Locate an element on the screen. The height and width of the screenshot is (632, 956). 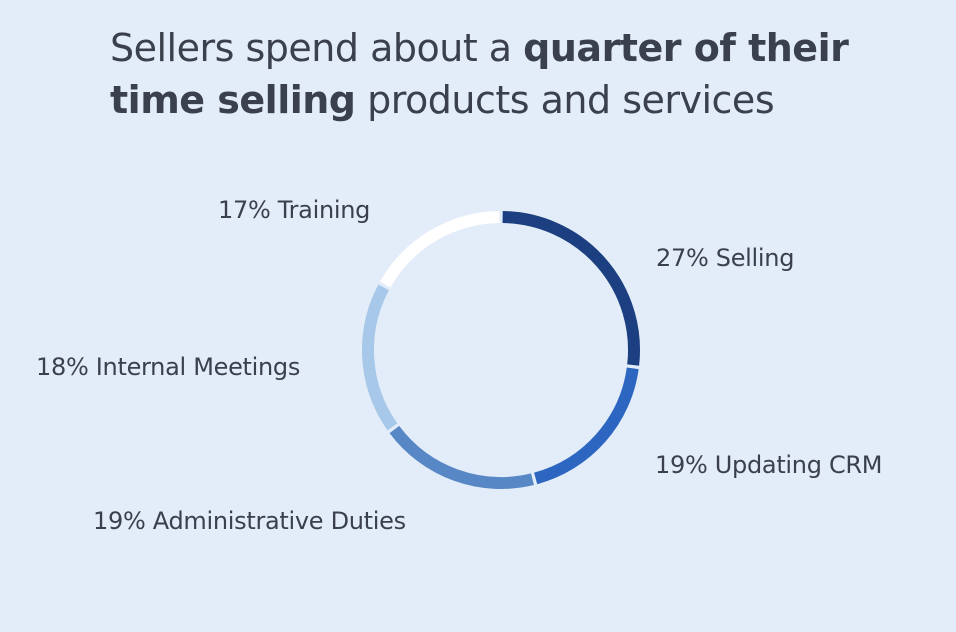
label-selling: 27% Selling is located at coordinates (725, 258).